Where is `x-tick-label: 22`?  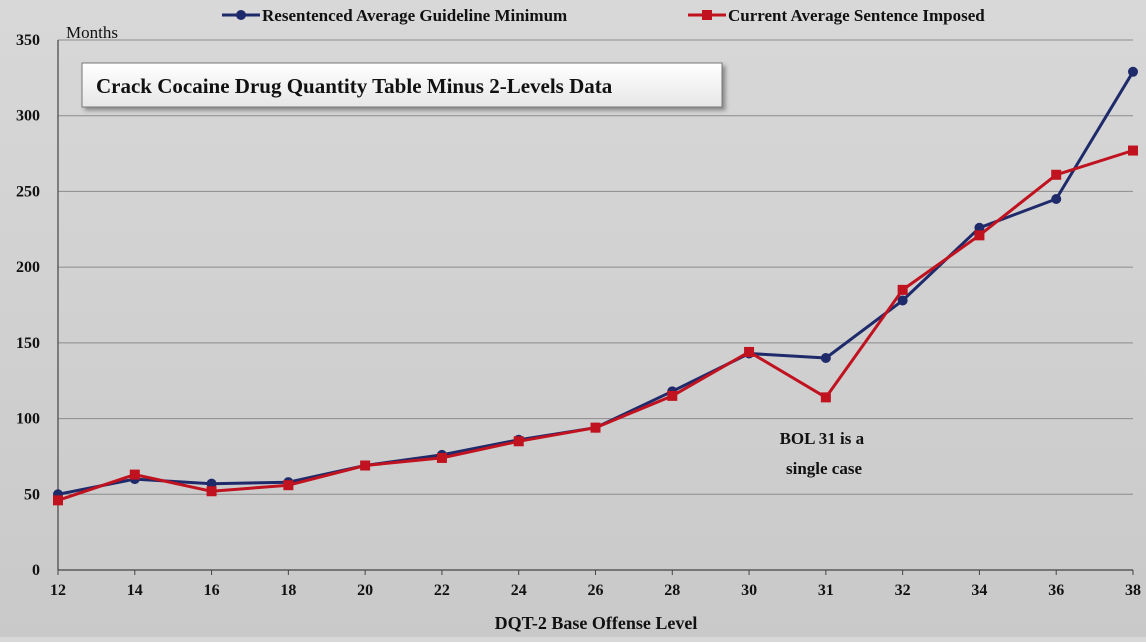 x-tick-label: 22 is located at coordinates (442, 590).